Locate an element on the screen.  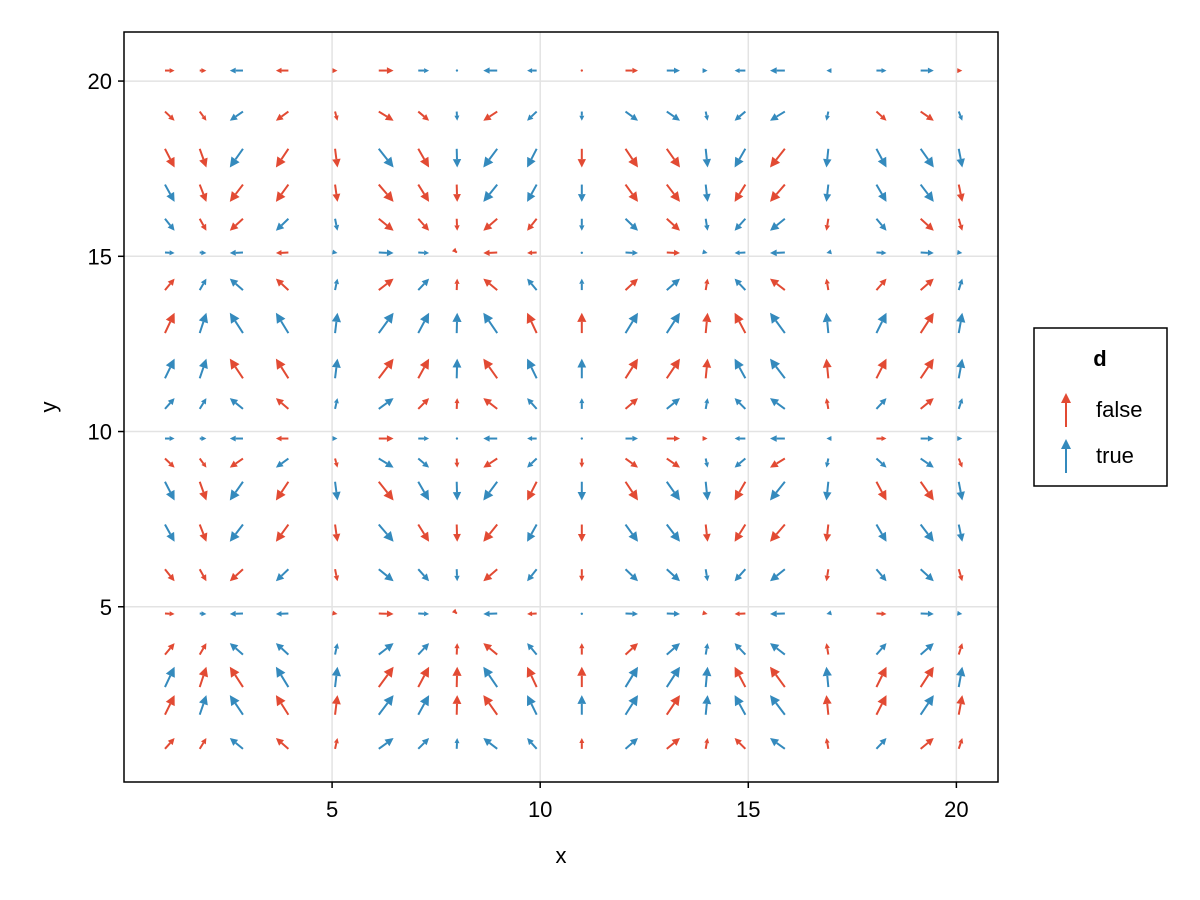
y-tick-label: 15 is located at coordinates (100, 256).